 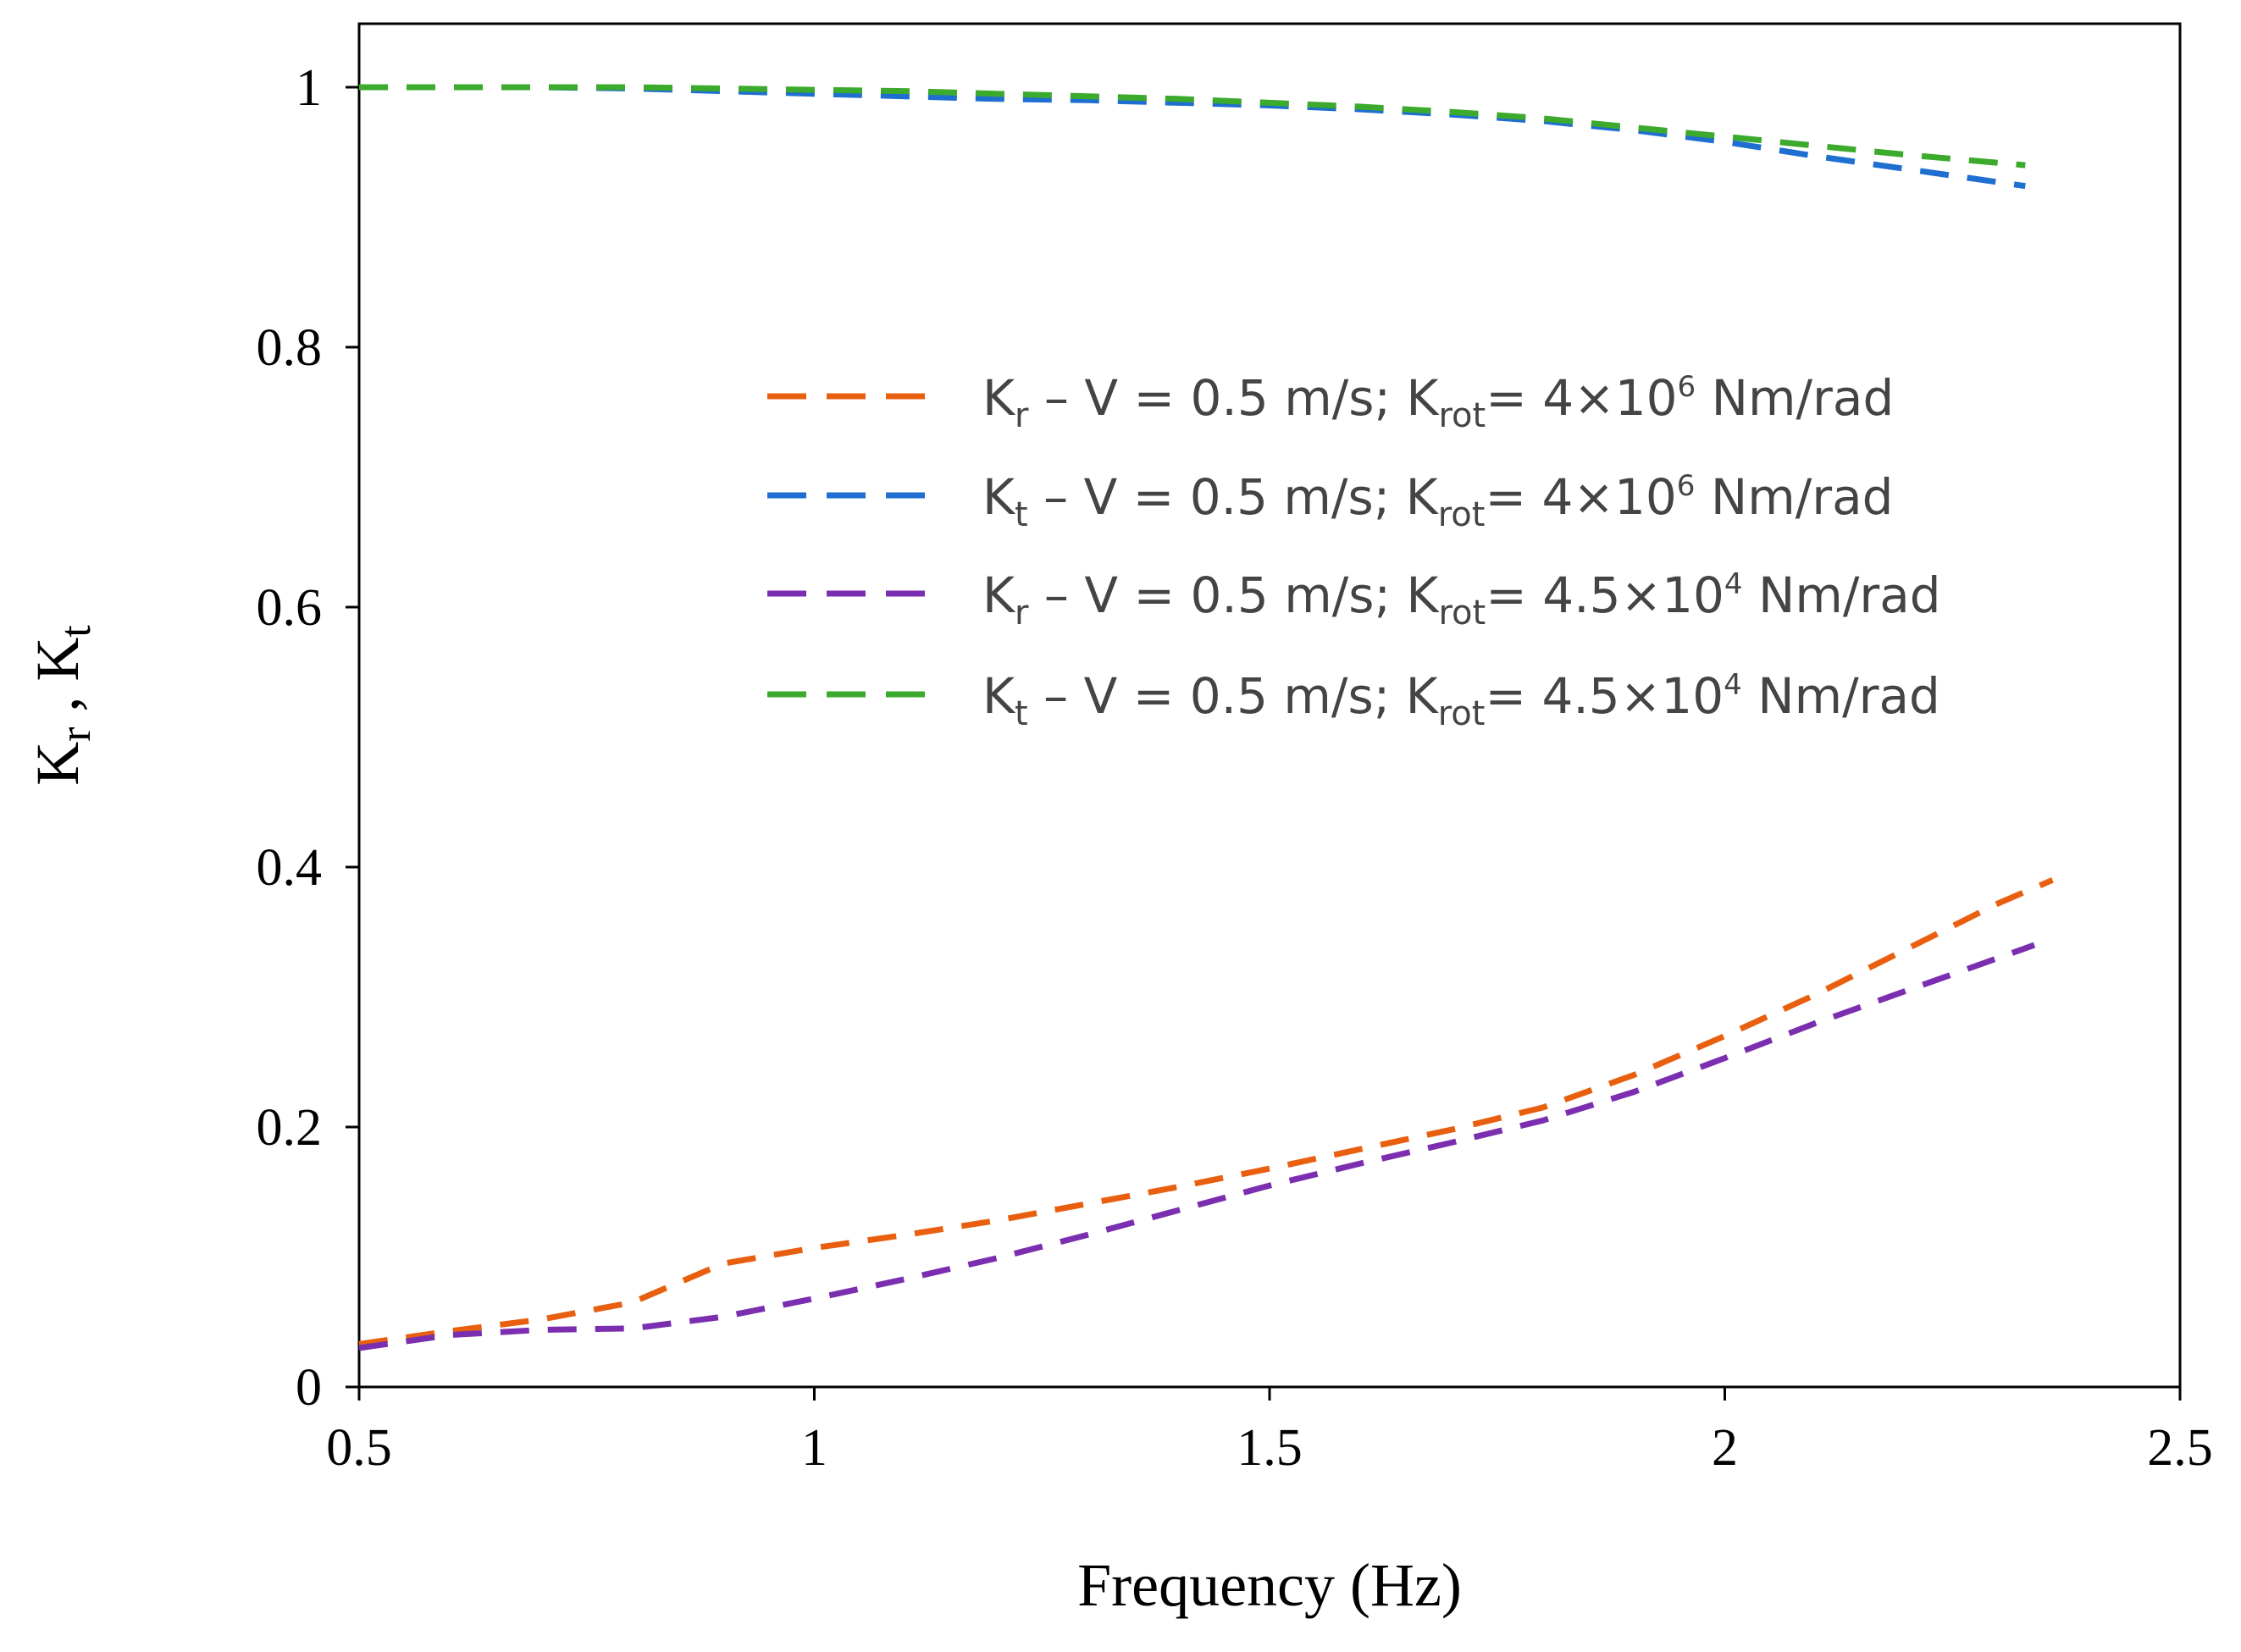 What do you see at coordinates (2180, 1448) in the screenshot?
I see `x-tick-label: 2.5` at bounding box center [2180, 1448].